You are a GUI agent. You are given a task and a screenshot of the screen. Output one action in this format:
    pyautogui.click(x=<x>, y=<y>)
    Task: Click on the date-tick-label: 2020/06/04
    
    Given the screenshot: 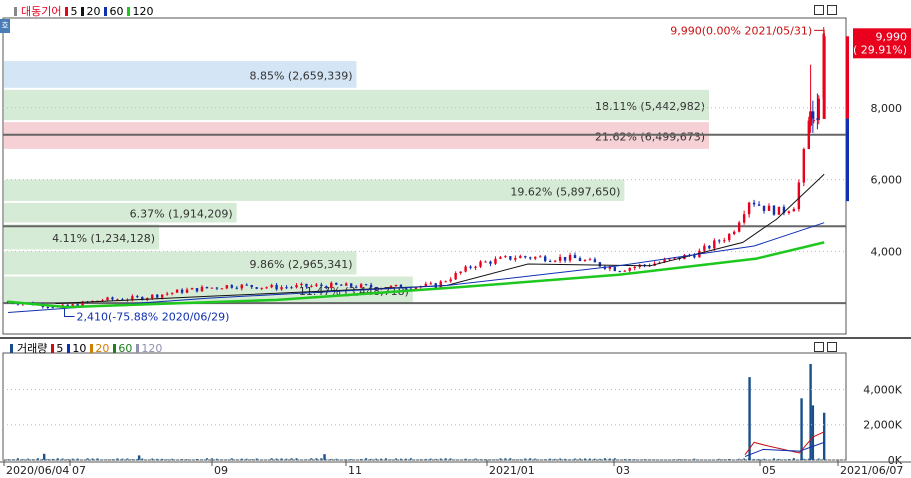 What is the action you would take?
    pyautogui.click(x=37, y=470)
    